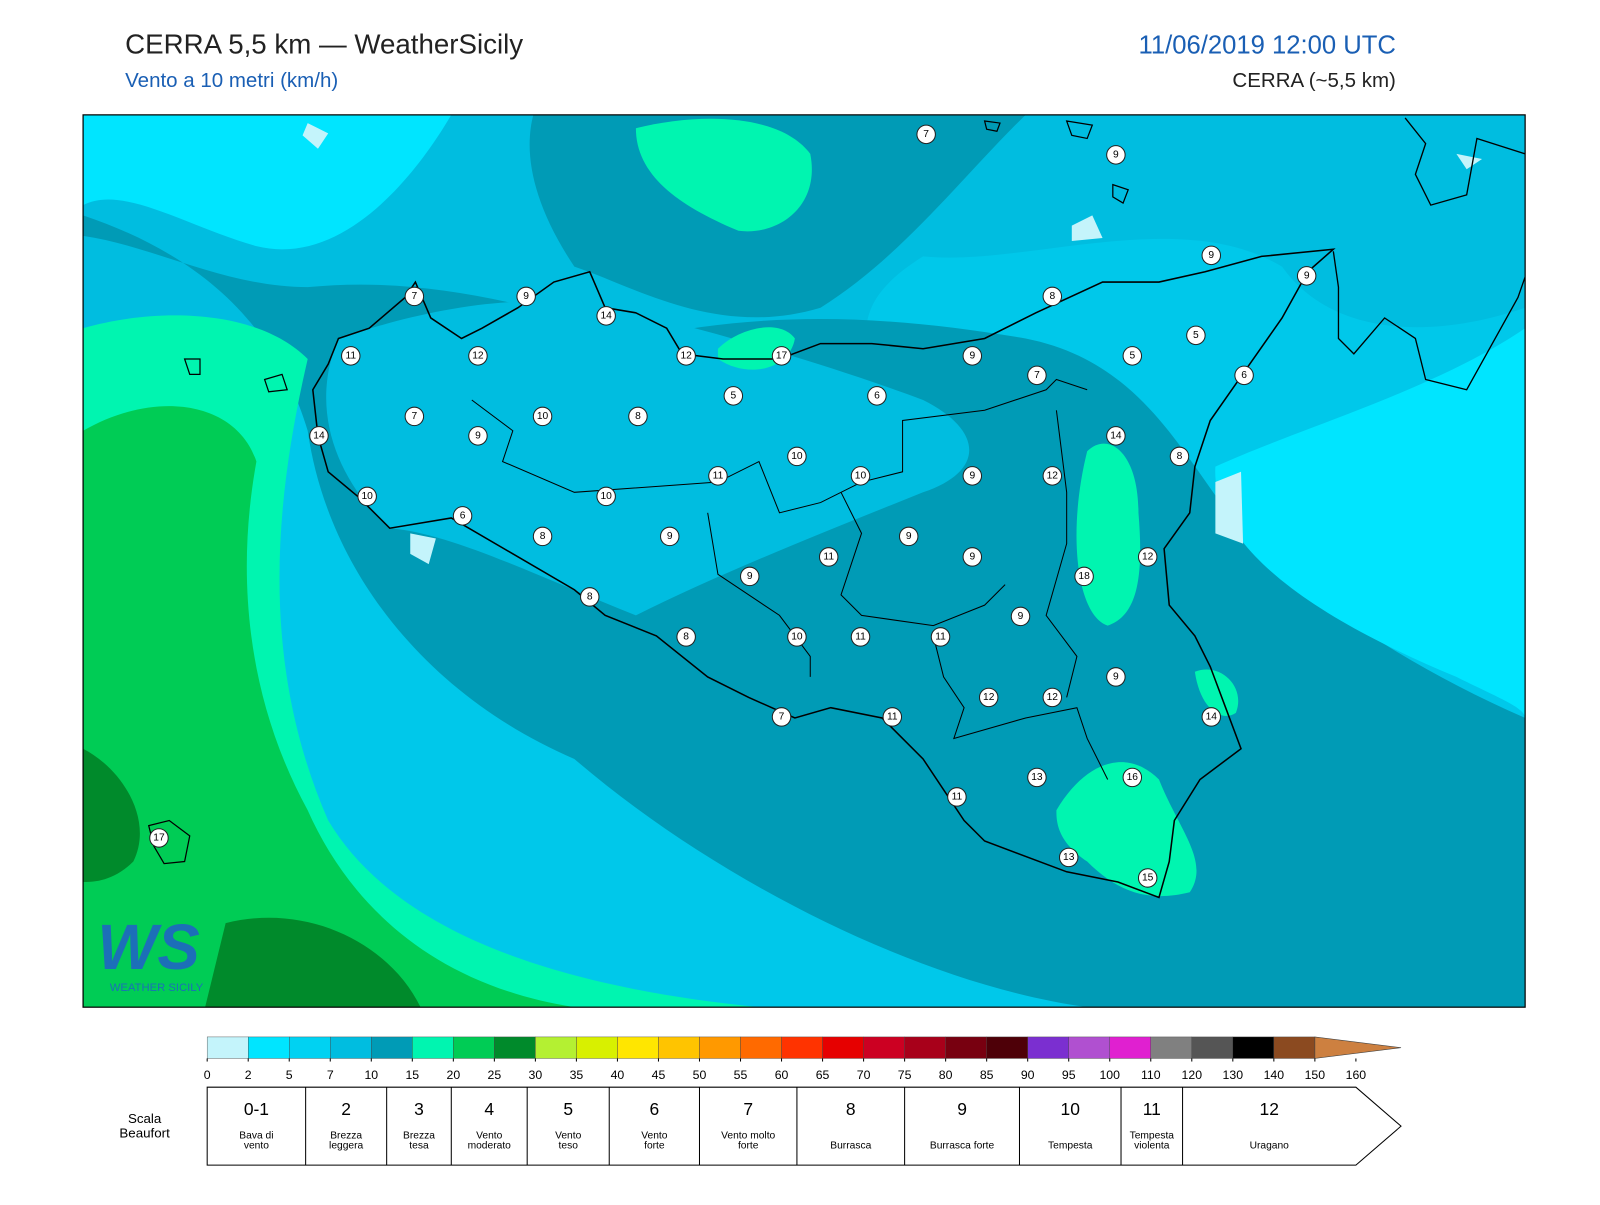  I want to click on beaufort-force: 4, so click(489, 1109).